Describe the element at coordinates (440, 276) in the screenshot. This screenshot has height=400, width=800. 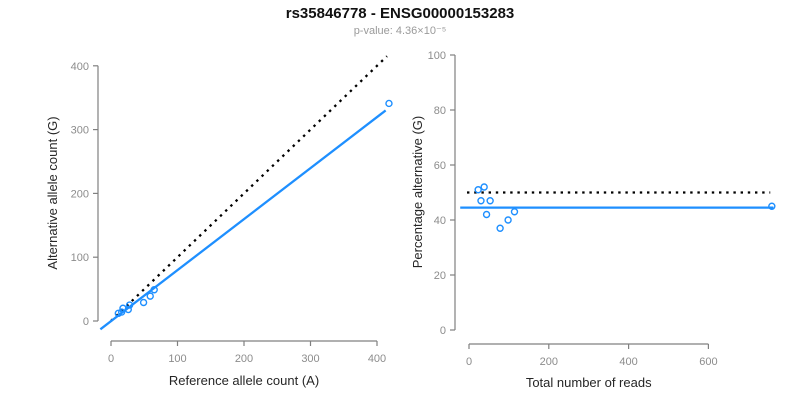
I see `y-tick-label: 20` at that location.